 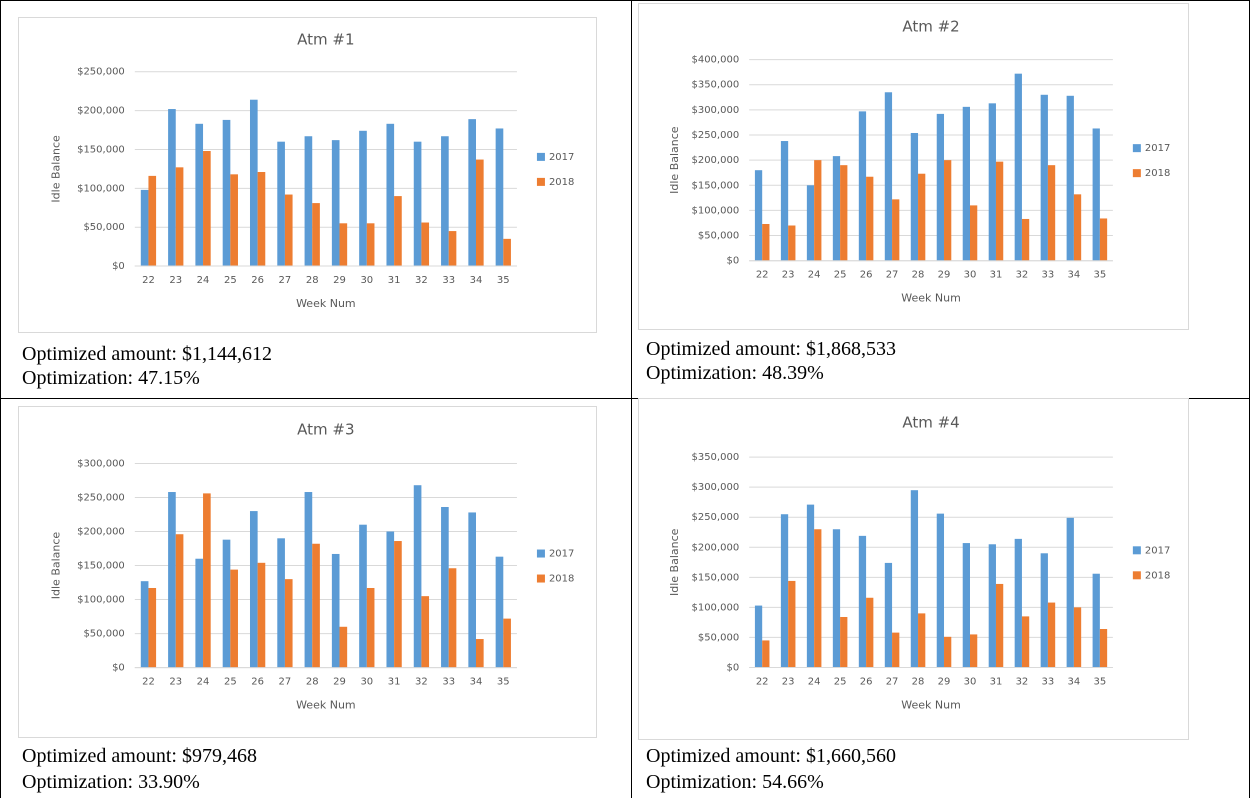 I want to click on x-tick-label: 27, so click(x=892, y=275).